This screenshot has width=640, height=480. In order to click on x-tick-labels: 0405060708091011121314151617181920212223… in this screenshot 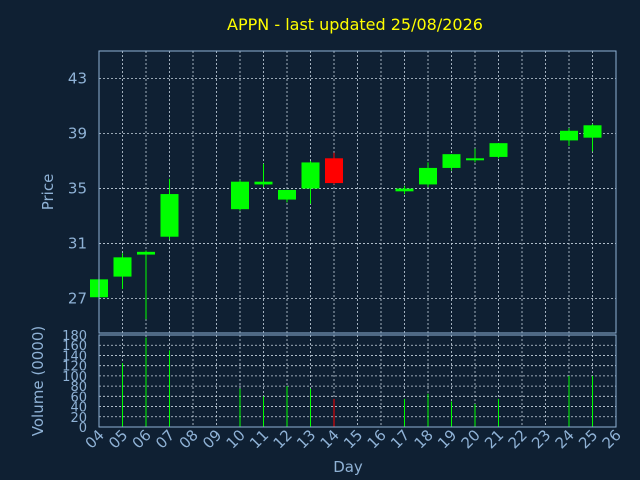, I will do `click(353, 439)`.